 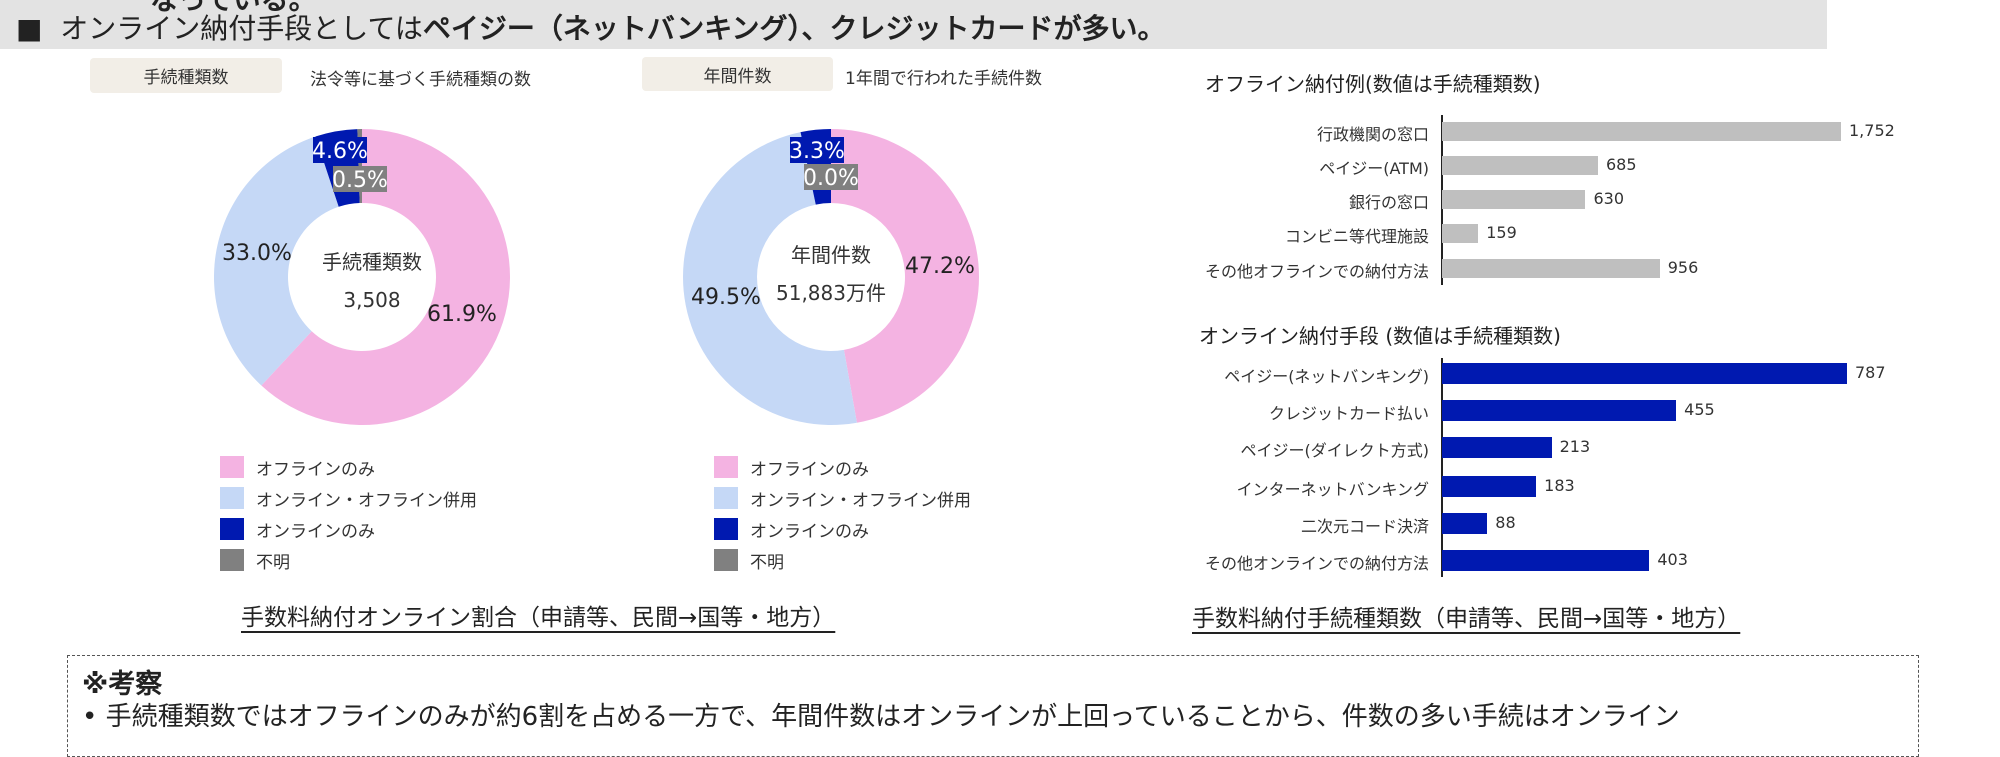 I want to click on caption-procedure-types: 手数料納付手続種類数（申請等、民間→国等・地方）, so click(x=1466, y=619).